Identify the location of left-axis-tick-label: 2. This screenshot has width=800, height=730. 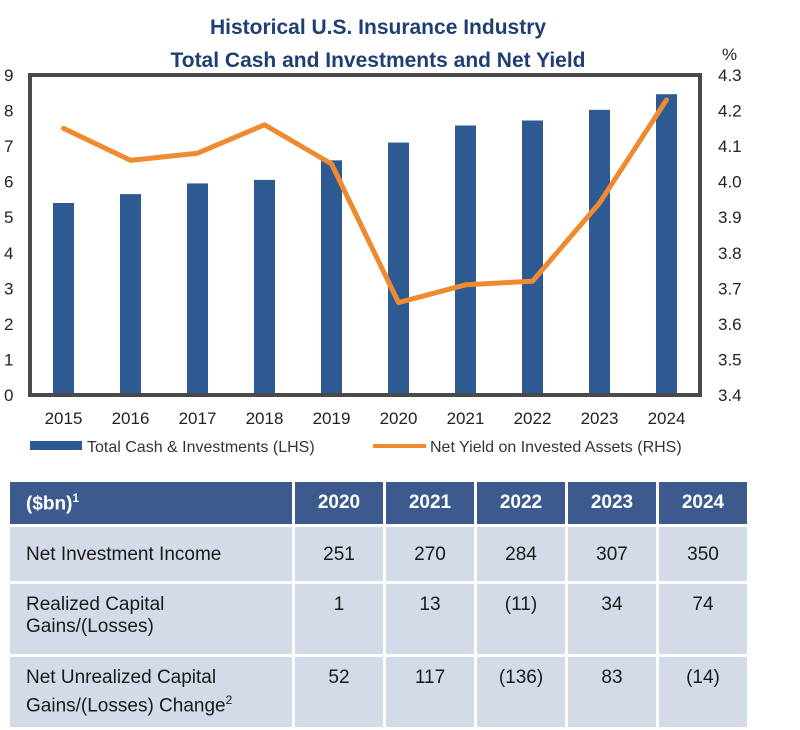
(8, 324).